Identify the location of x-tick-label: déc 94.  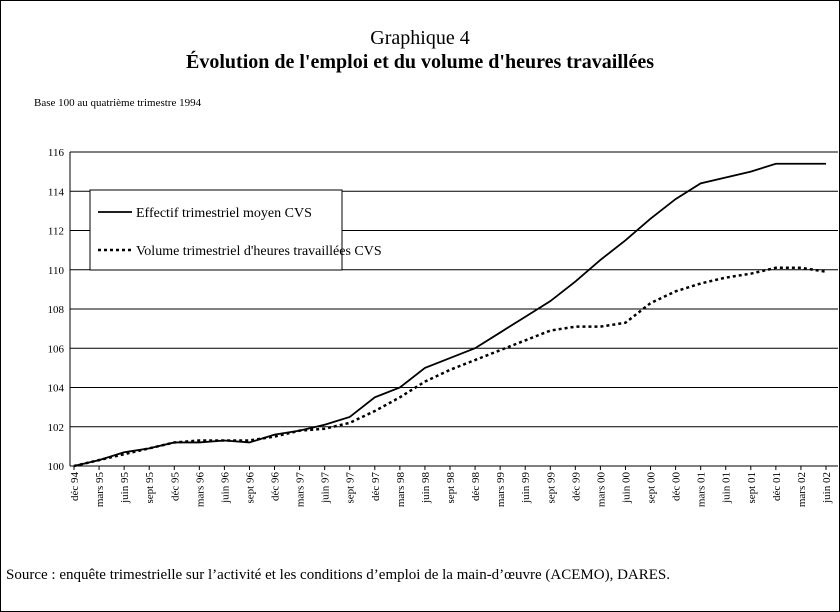
(75, 487).